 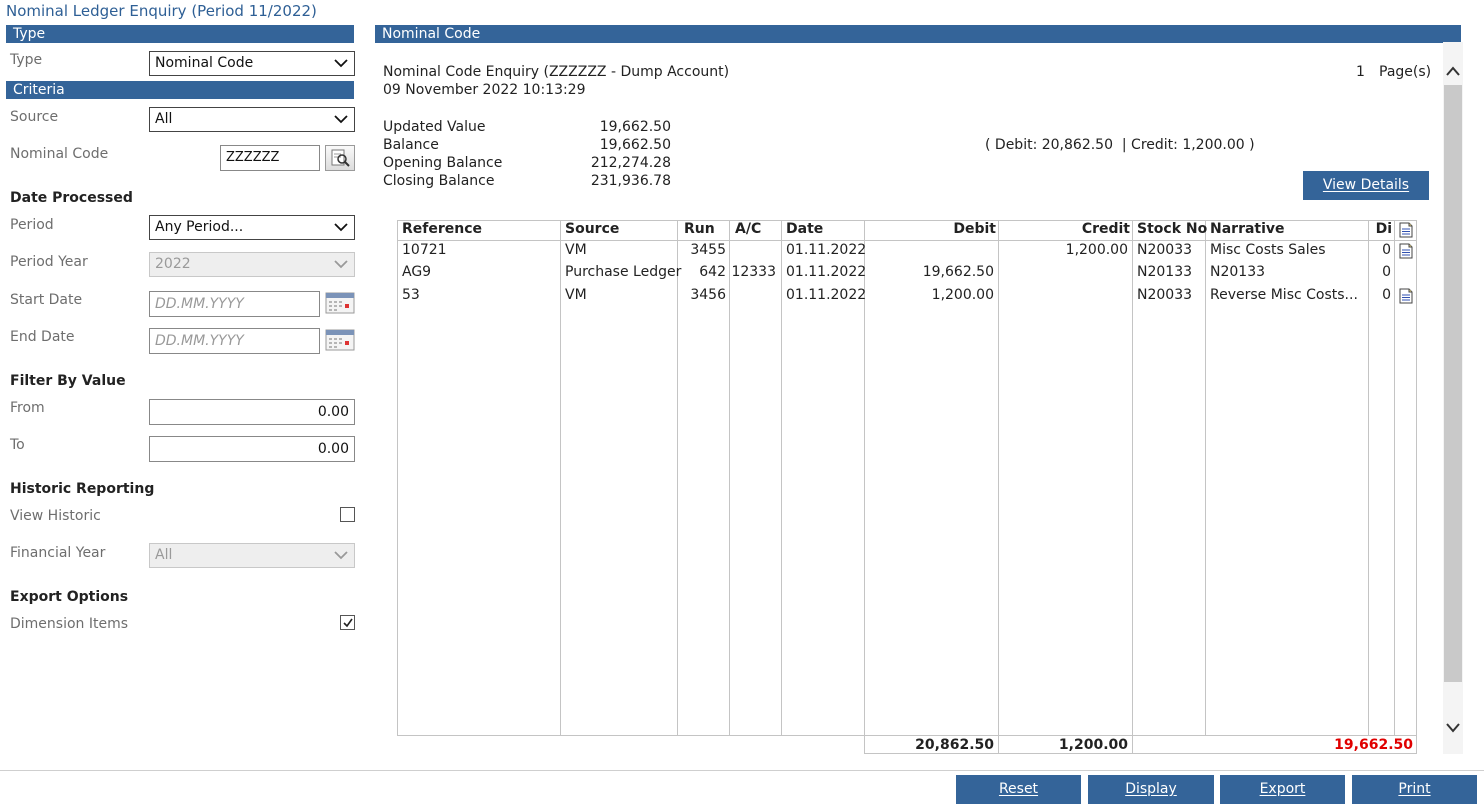 What do you see at coordinates (252, 449) in the screenshot?
I see `to-value-input: 0.00` at bounding box center [252, 449].